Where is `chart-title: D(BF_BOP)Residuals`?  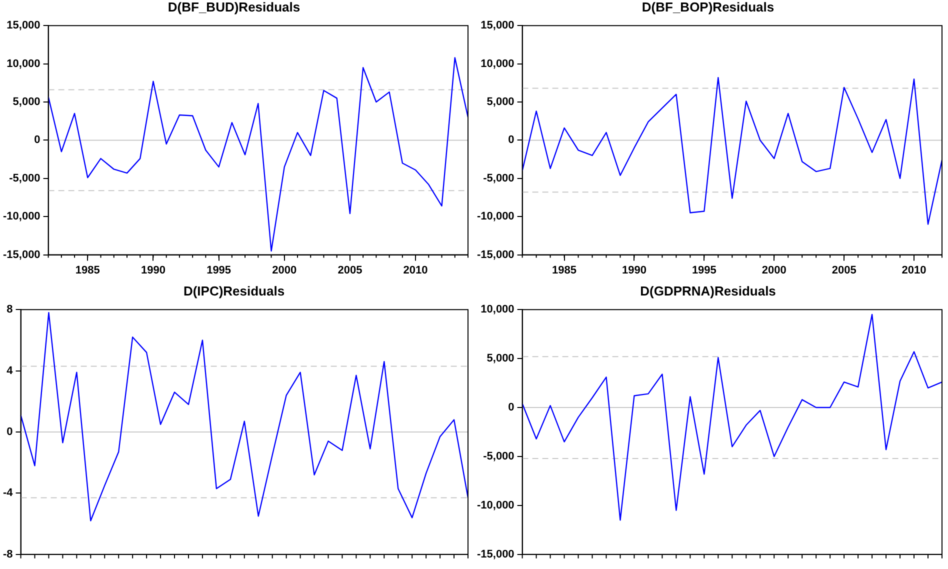
chart-title: D(BF_BOP)Residuals is located at coordinates (708, 7).